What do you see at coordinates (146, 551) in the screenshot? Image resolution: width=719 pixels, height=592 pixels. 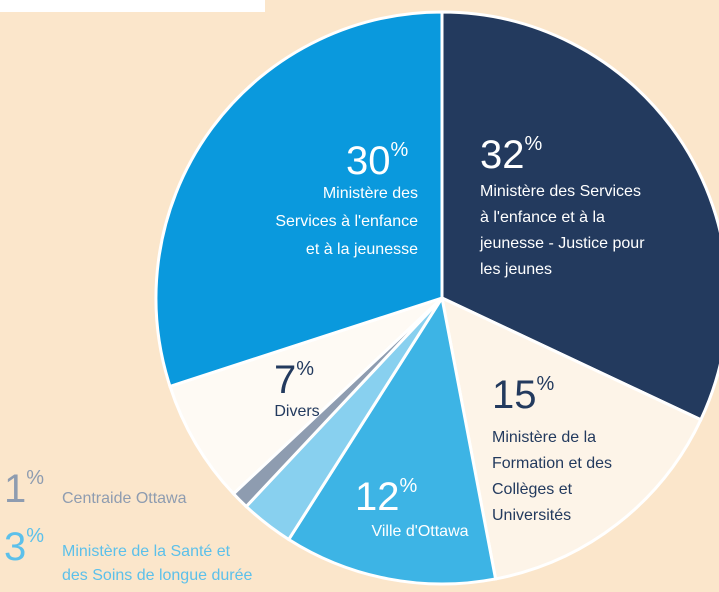 I see `category-label: Ministère de la Santé et` at bounding box center [146, 551].